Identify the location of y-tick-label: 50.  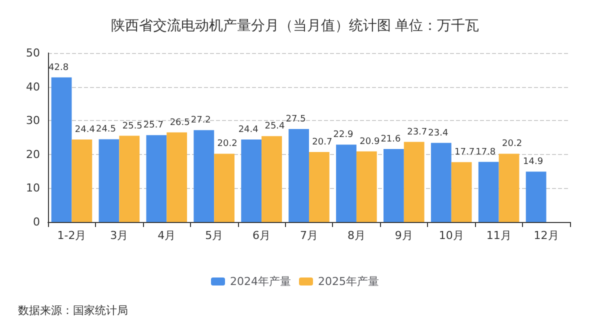
(33, 53).